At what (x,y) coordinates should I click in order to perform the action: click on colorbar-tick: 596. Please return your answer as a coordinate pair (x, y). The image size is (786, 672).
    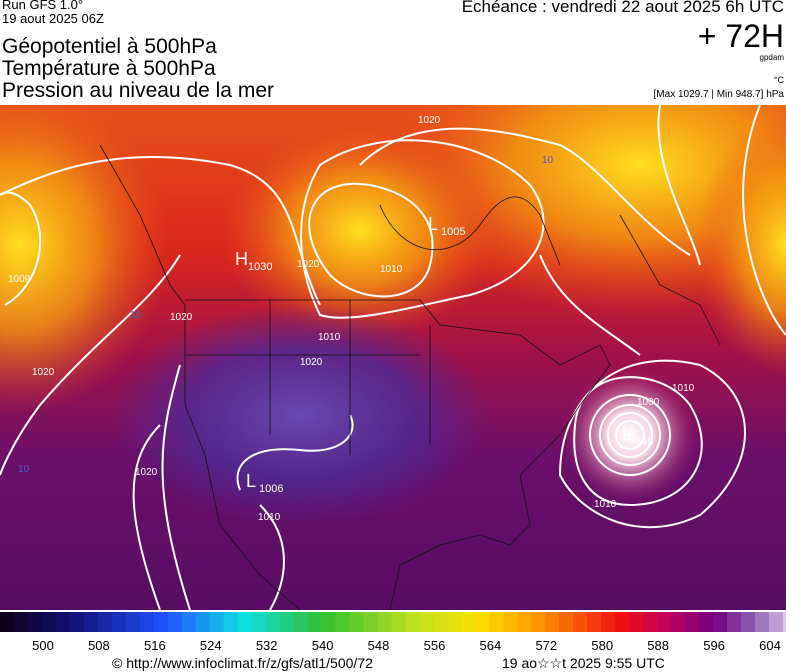
    Looking at the image, I should click on (714, 645).